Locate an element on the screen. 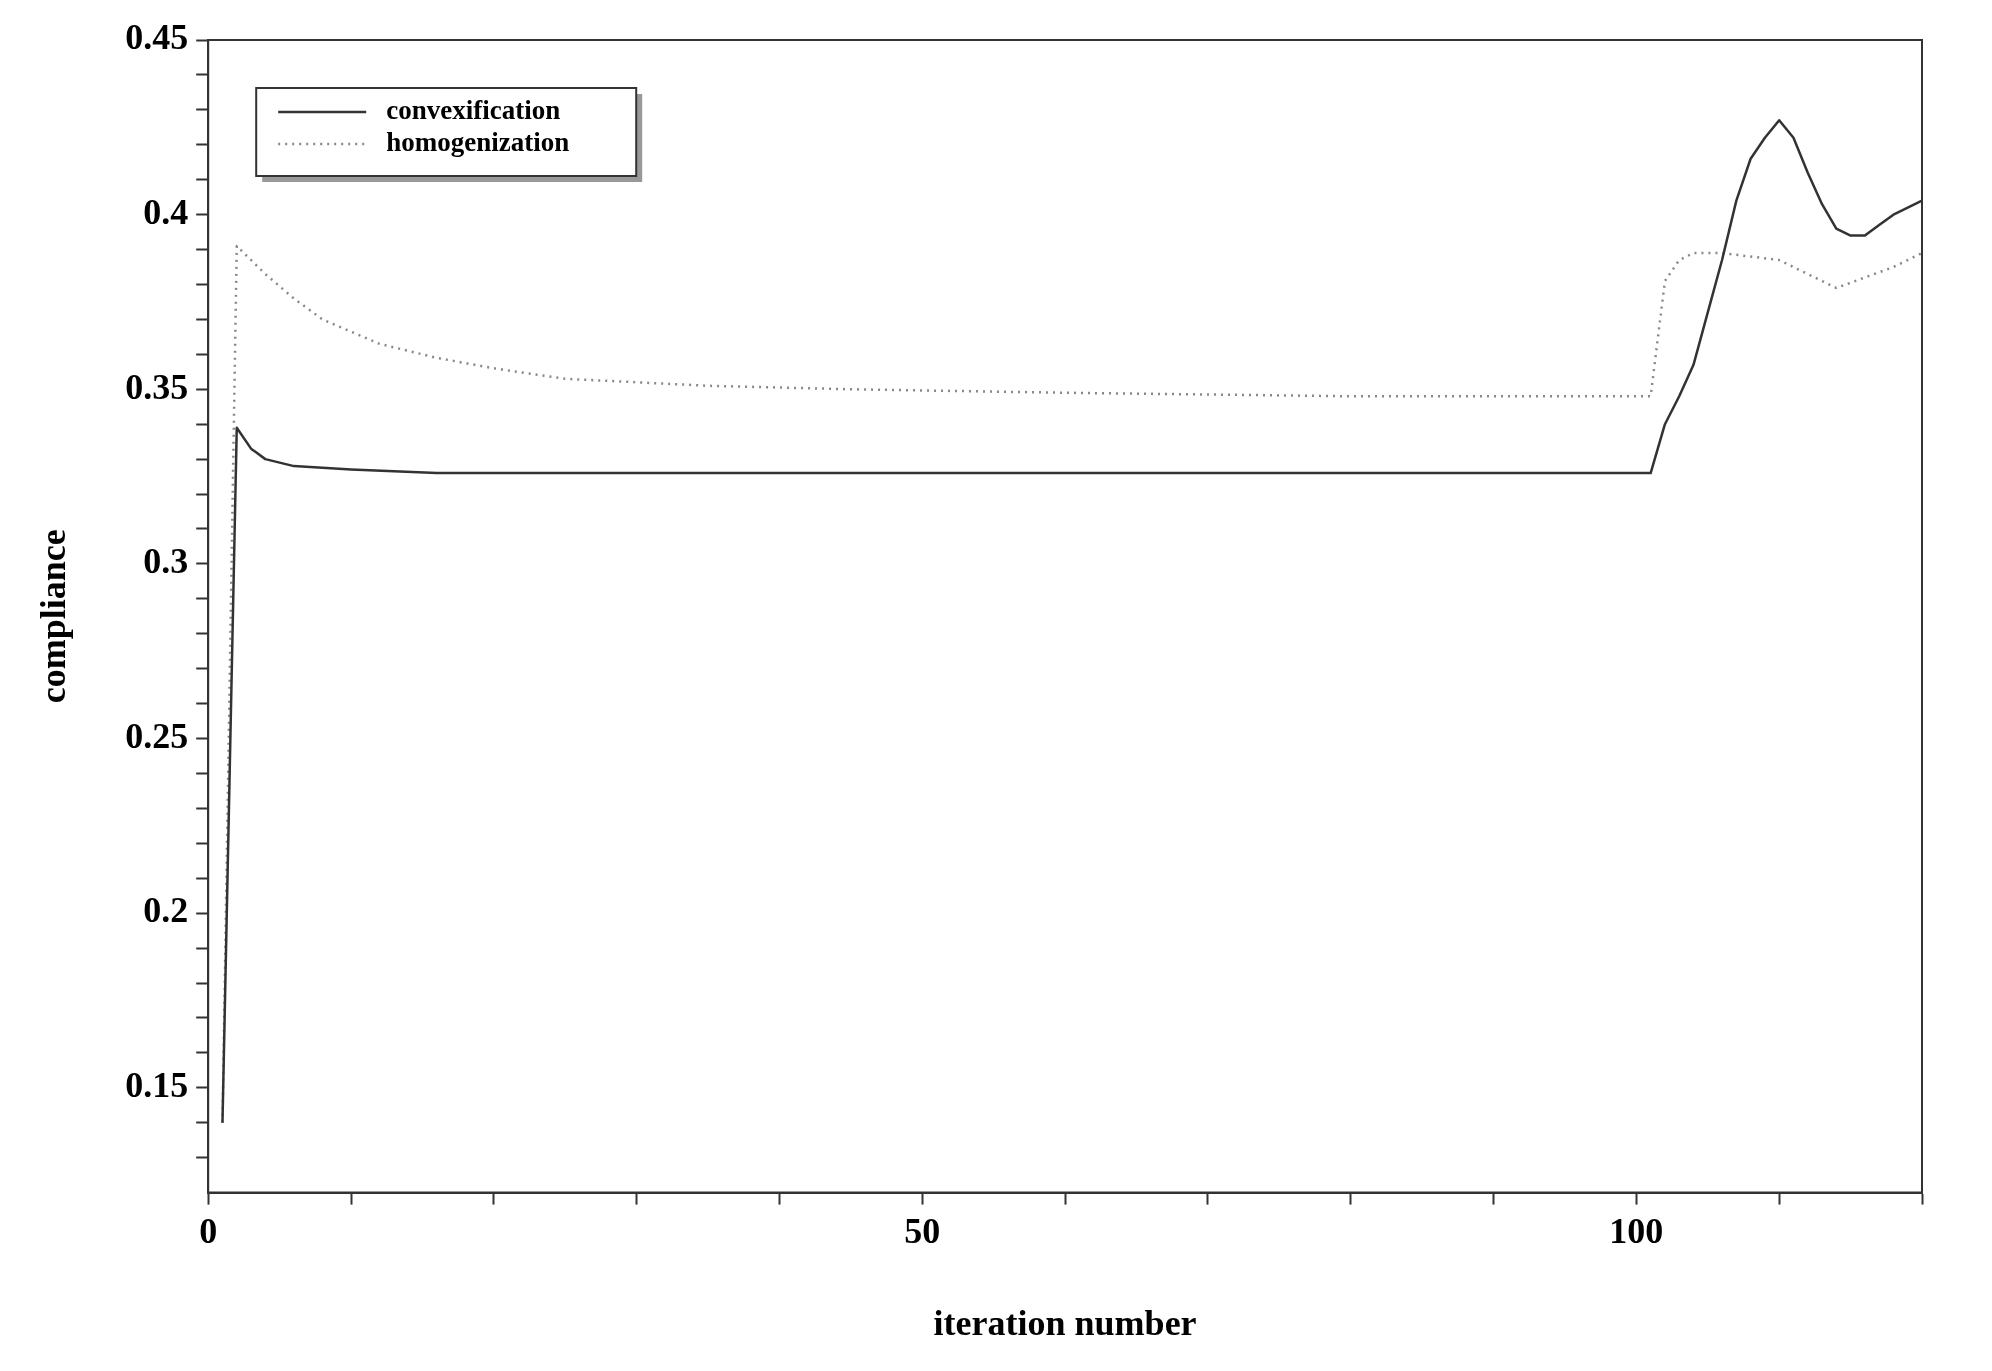 This screenshot has height=1371, width=1992. y-tick-label: 0.35 is located at coordinates (157, 386).